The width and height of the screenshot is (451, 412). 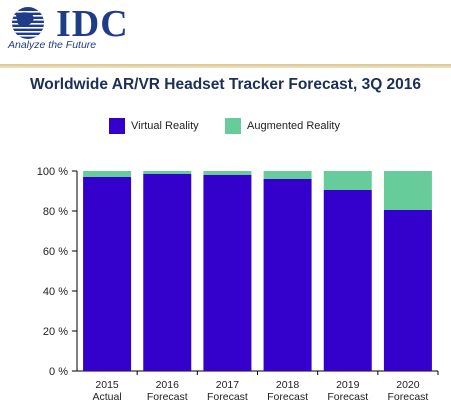 What do you see at coordinates (107, 385) in the screenshot?
I see `x-tick-label: 2015` at bounding box center [107, 385].